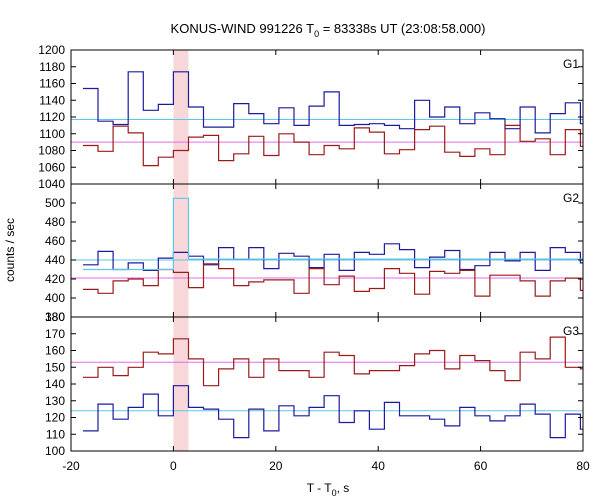  Describe the element at coordinates (334, 493) in the screenshot. I see `x-axis-label-subscript: 0` at that location.